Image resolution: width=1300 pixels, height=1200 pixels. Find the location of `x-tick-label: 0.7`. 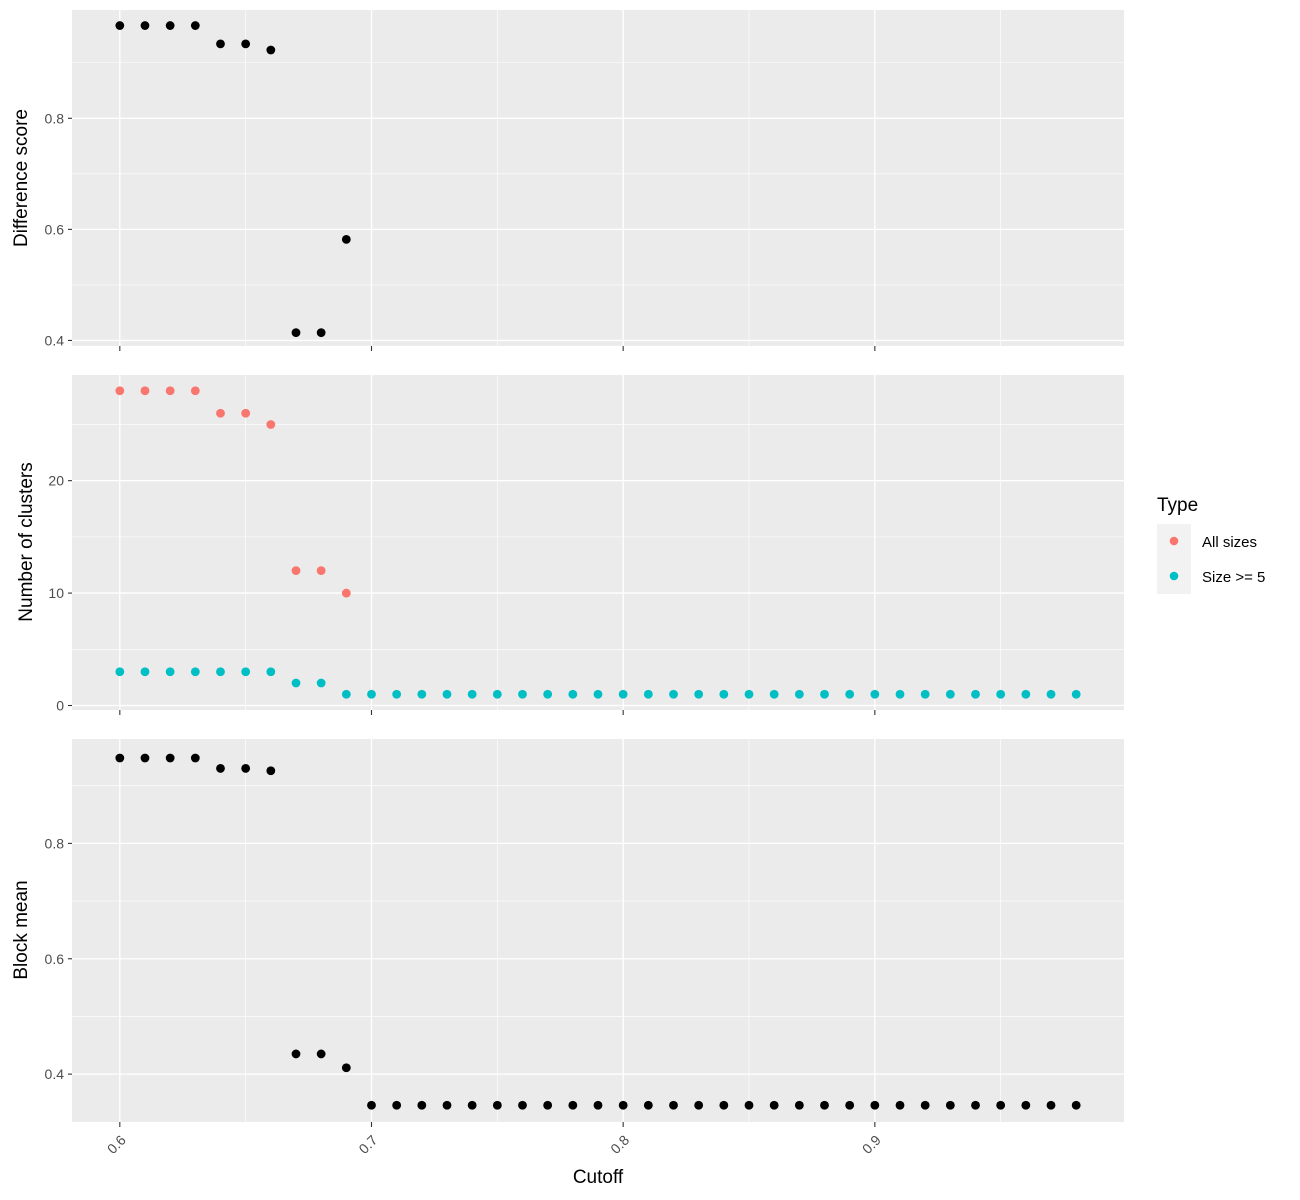

x-tick-label: 0.7 is located at coordinates (367, 1144).